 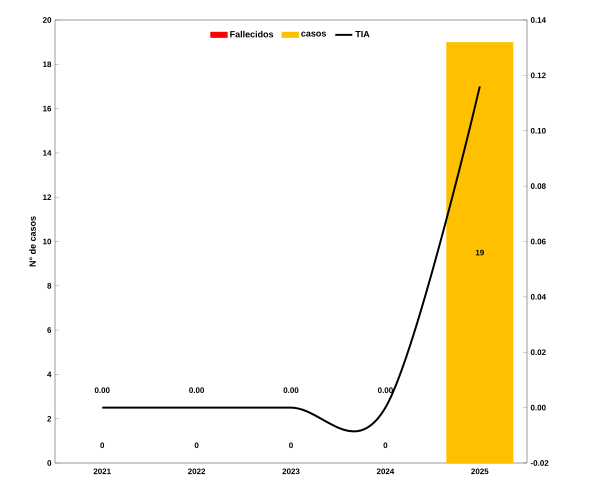 What do you see at coordinates (362, 34) in the screenshot?
I see `legend-label: TIA` at bounding box center [362, 34].